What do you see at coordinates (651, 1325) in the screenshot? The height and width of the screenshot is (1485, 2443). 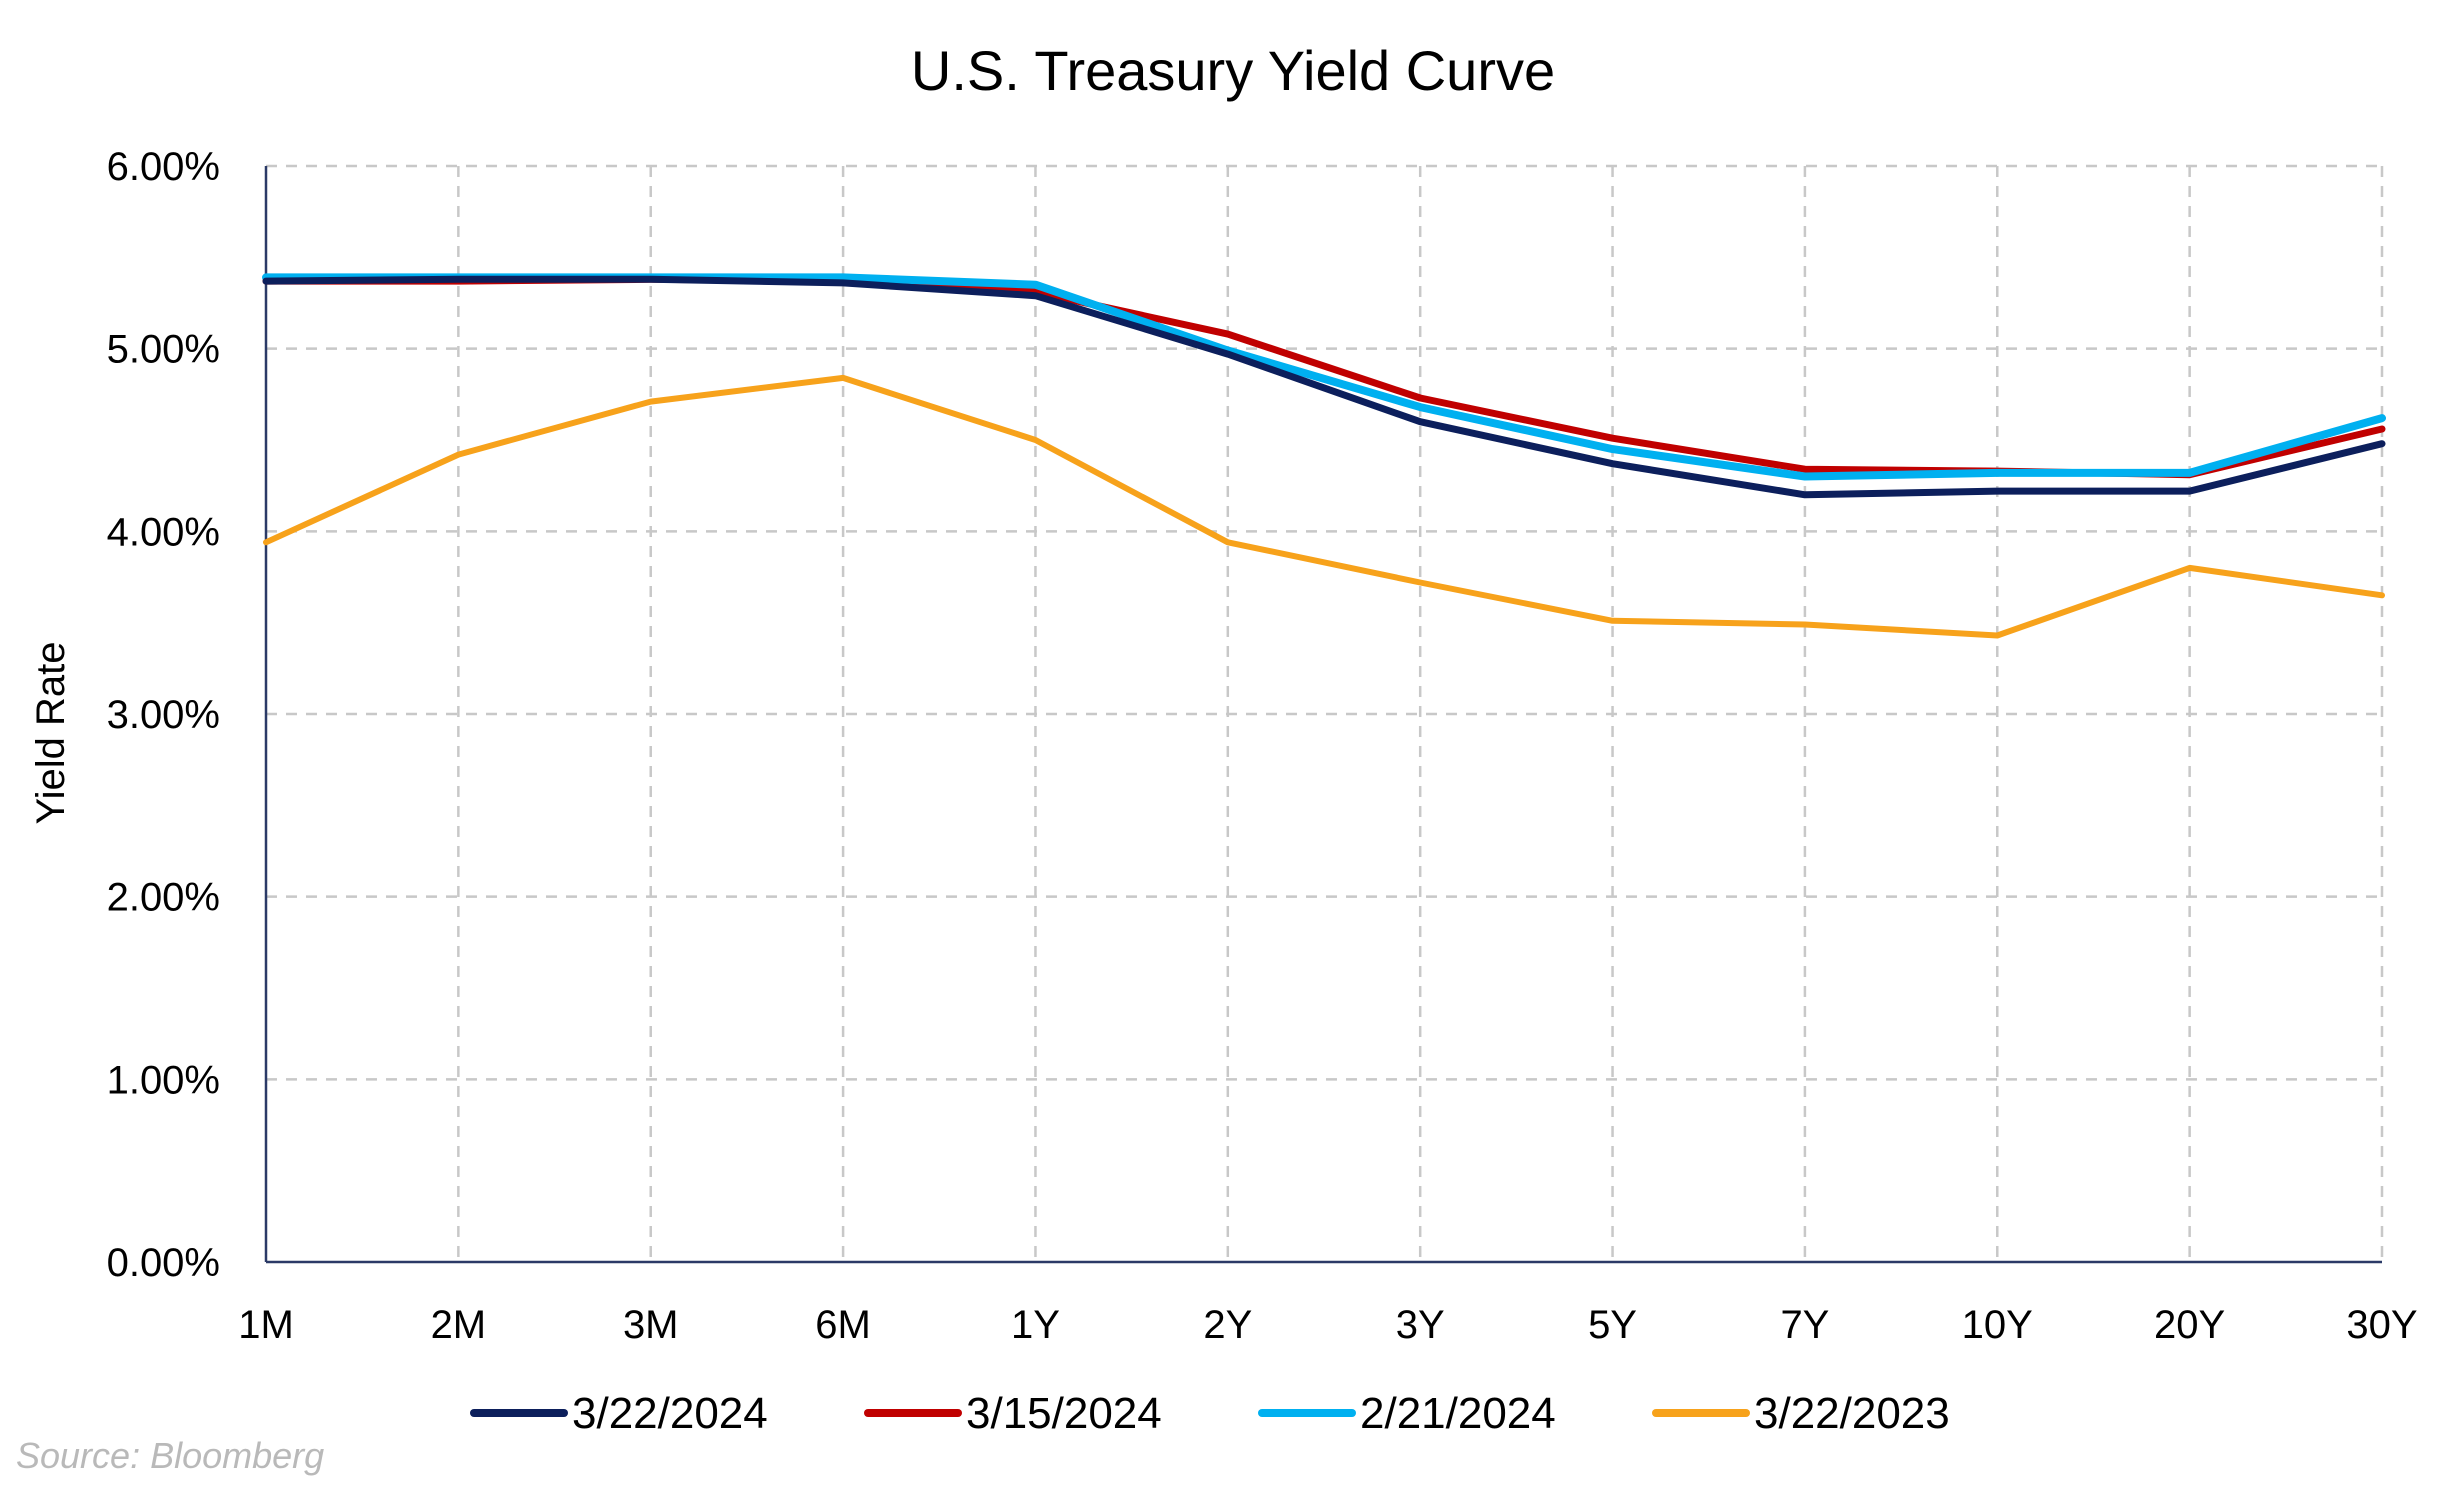 I see `x-tick-label: 3M` at bounding box center [651, 1325].